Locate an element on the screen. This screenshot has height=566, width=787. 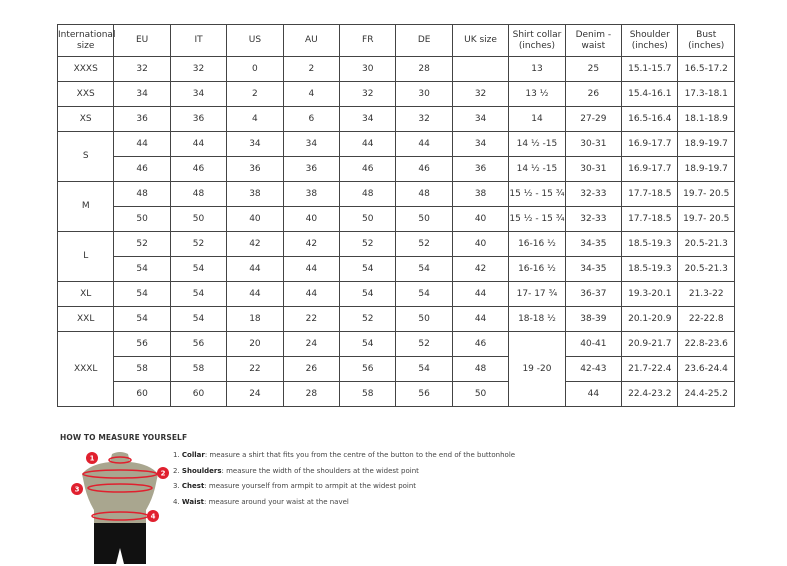
table-cell: 21.7-22.4 is located at coordinates (650, 369).